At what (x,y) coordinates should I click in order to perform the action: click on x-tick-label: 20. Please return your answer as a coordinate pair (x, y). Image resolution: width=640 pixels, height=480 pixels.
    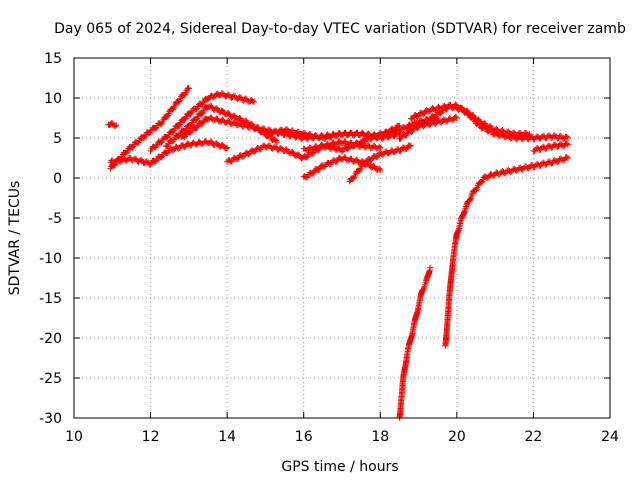
    Looking at the image, I should click on (457, 437).